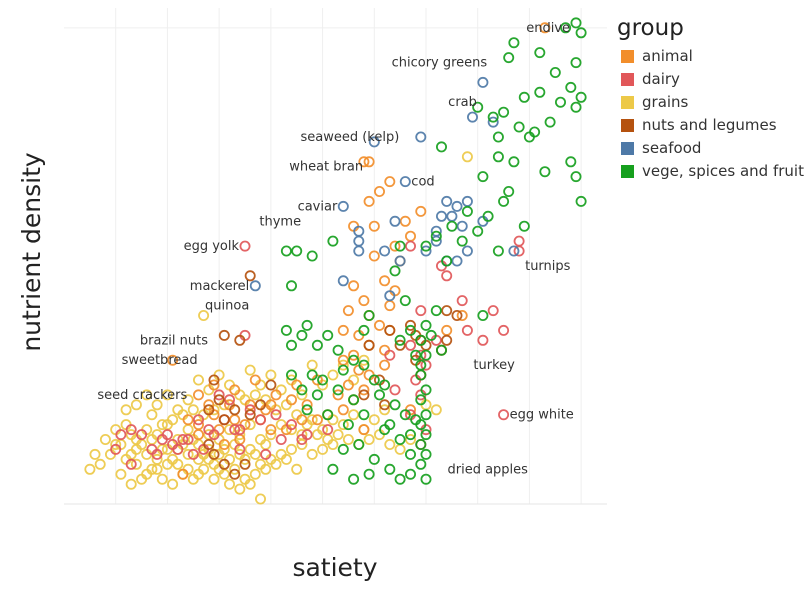  What do you see at coordinates (723, 171) in the screenshot?
I see `legend-label: vege, spices and fruit` at bounding box center [723, 171].